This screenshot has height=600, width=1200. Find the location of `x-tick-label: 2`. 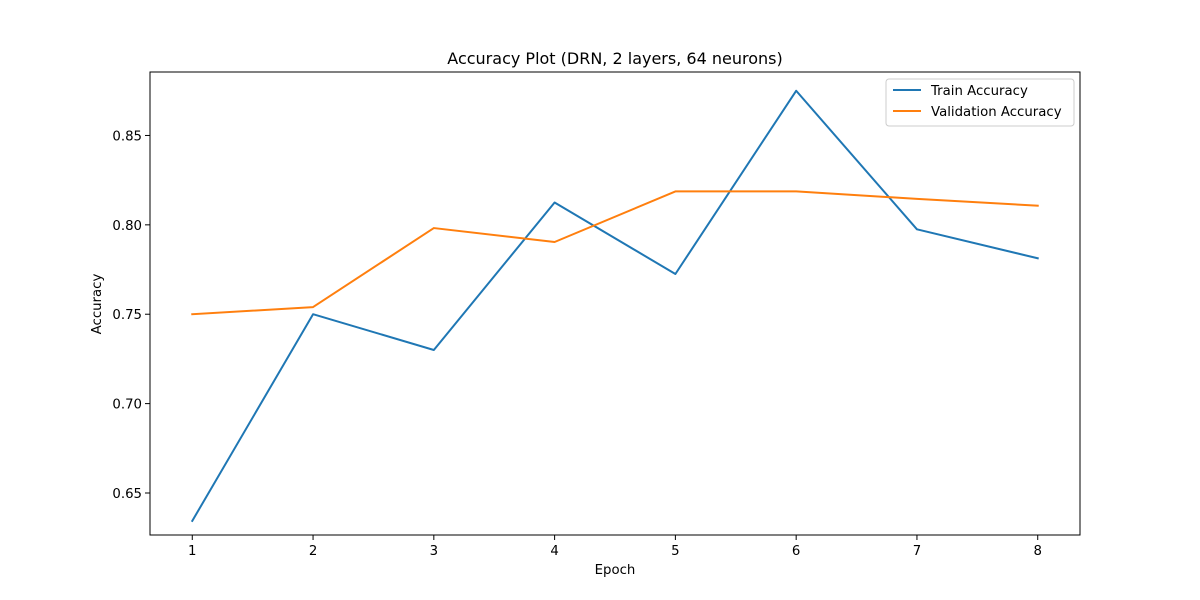

x-tick-label: 2 is located at coordinates (313, 551).